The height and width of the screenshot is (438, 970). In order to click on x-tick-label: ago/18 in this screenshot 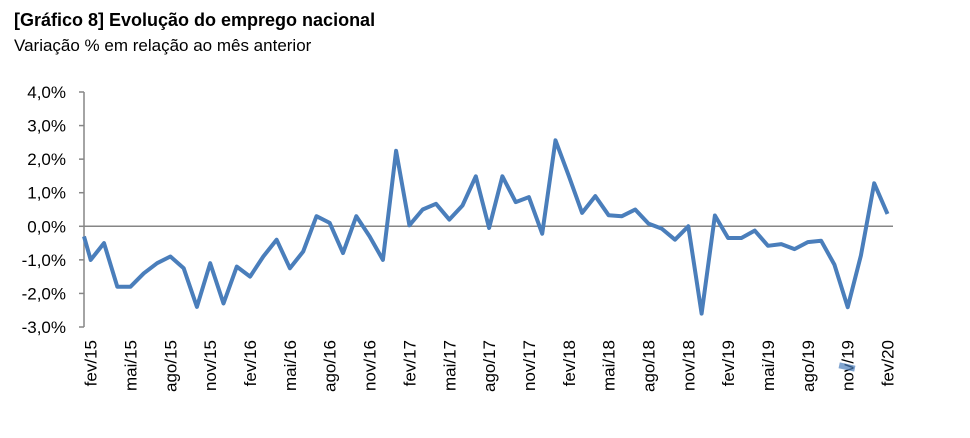, I will do `click(648, 366)`.